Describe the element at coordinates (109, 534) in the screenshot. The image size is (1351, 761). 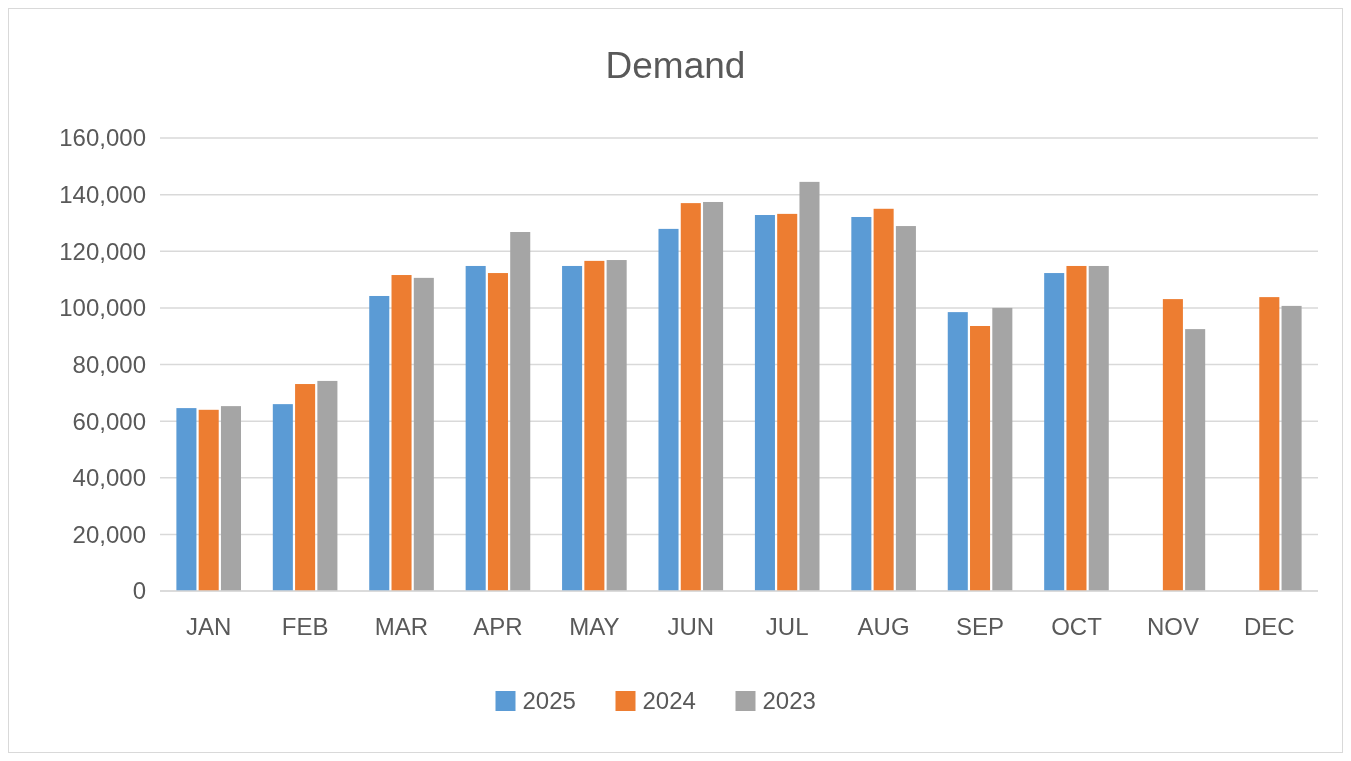
I see `y-tick-label: 20,000` at that location.